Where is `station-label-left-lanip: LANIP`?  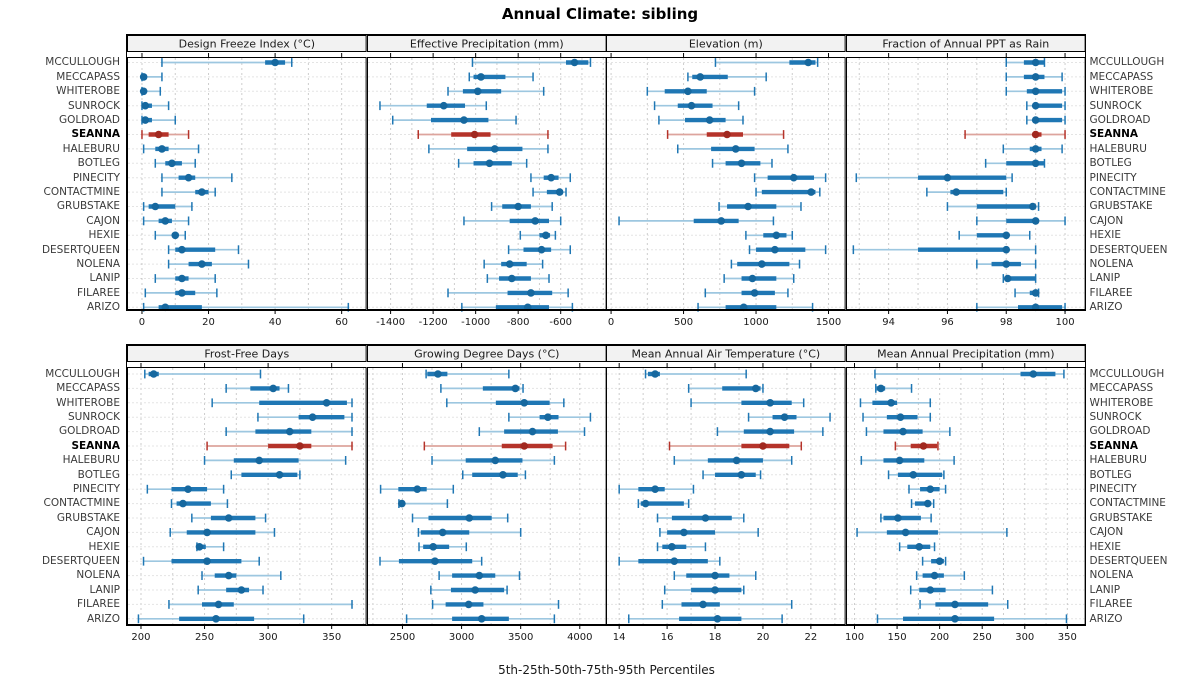
station-label-left-lanip: LANIP is located at coordinates (104, 278).